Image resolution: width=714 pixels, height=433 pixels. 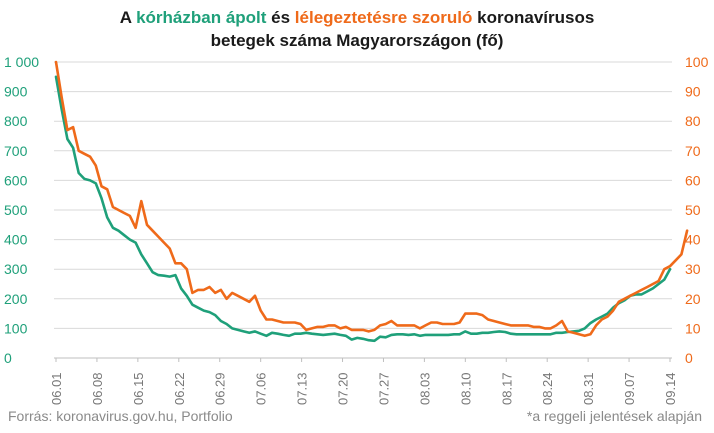 What do you see at coordinates (424, 388) in the screenshot?
I see `x-tick-label: 08.03` at bounding box center [424, 388].